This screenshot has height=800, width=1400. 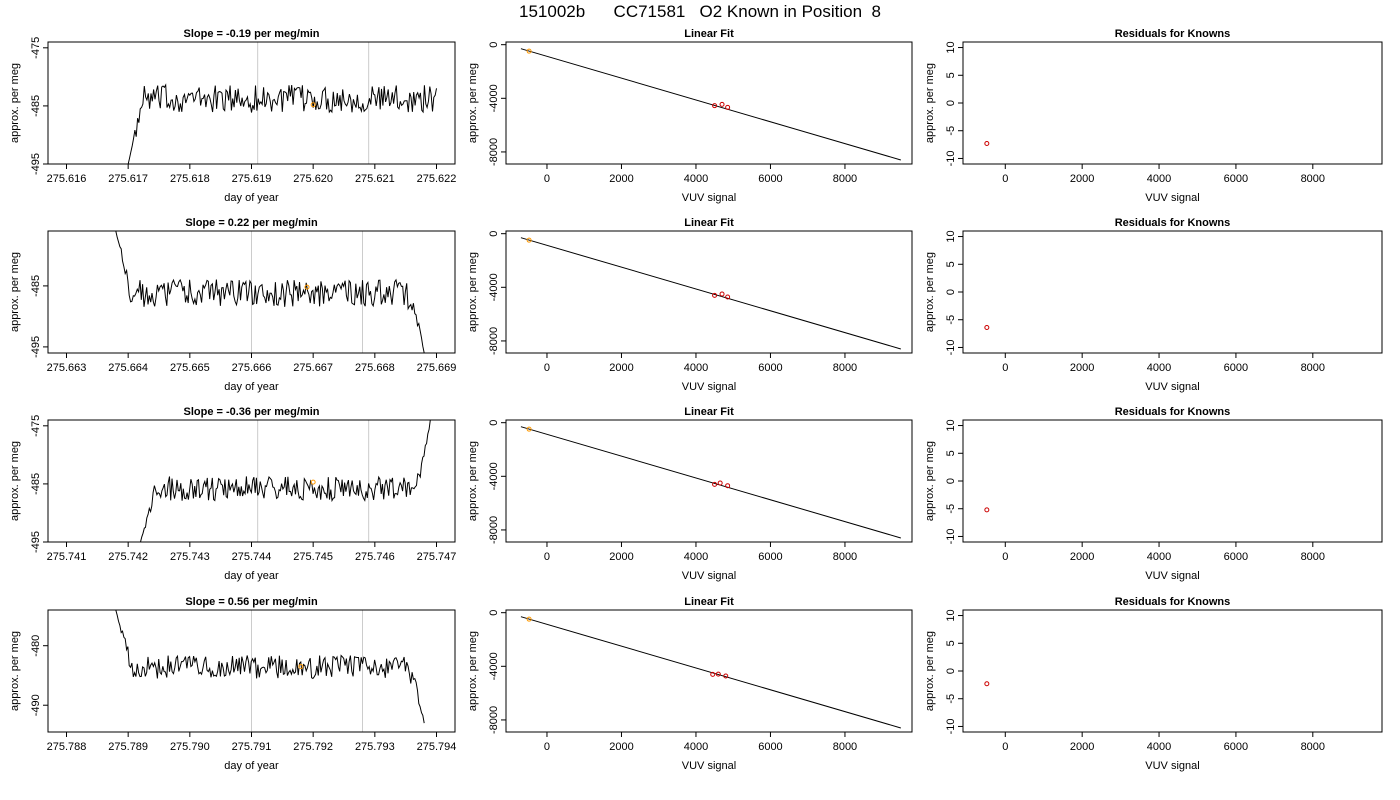 What do you see at coordinates (375, 747) in the screenshot?
I see `x-tick-label: 275.793` at bounding box center [375, 747].